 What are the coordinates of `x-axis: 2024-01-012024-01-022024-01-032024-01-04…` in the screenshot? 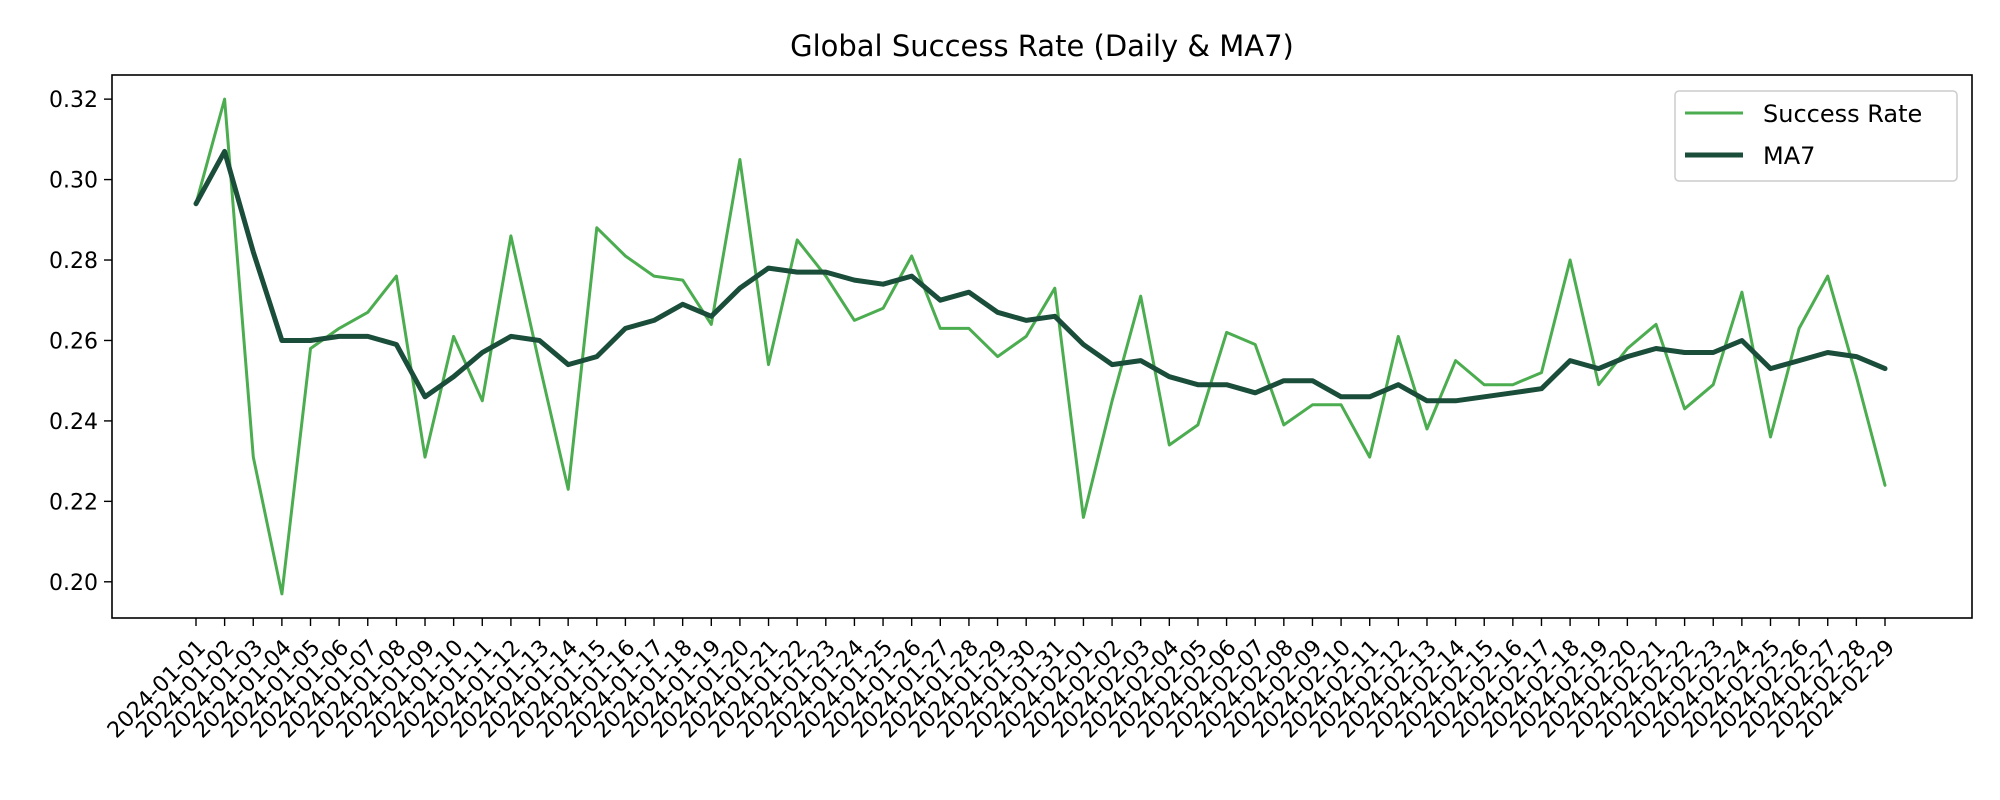 It's located at (1001, 680).